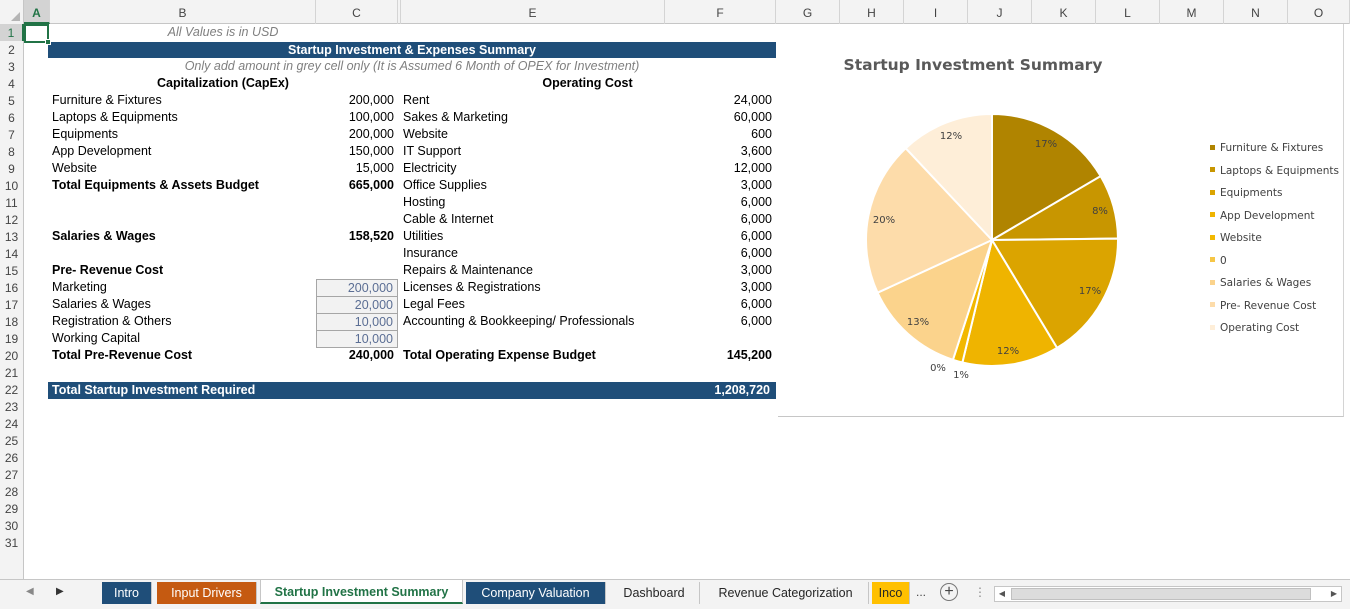 The image size is (1350, 609). Describe the element at coordinates (416, 100) in the screenshot. I see `opex-item-label: Rent` at that location.